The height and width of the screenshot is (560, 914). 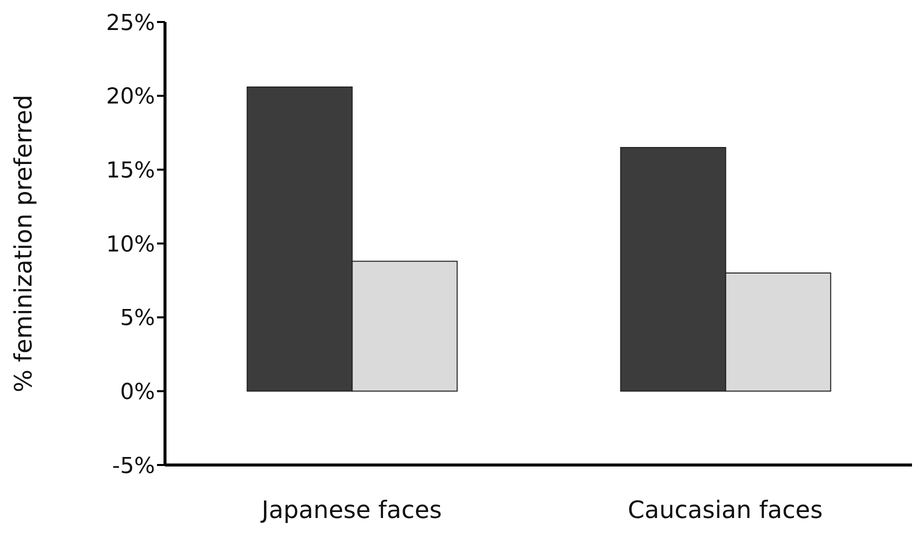 What do you see at coordinates (137, 319) in the screenshot?
I see `y-tick-label: 5%` at bounding box center [137, 319].